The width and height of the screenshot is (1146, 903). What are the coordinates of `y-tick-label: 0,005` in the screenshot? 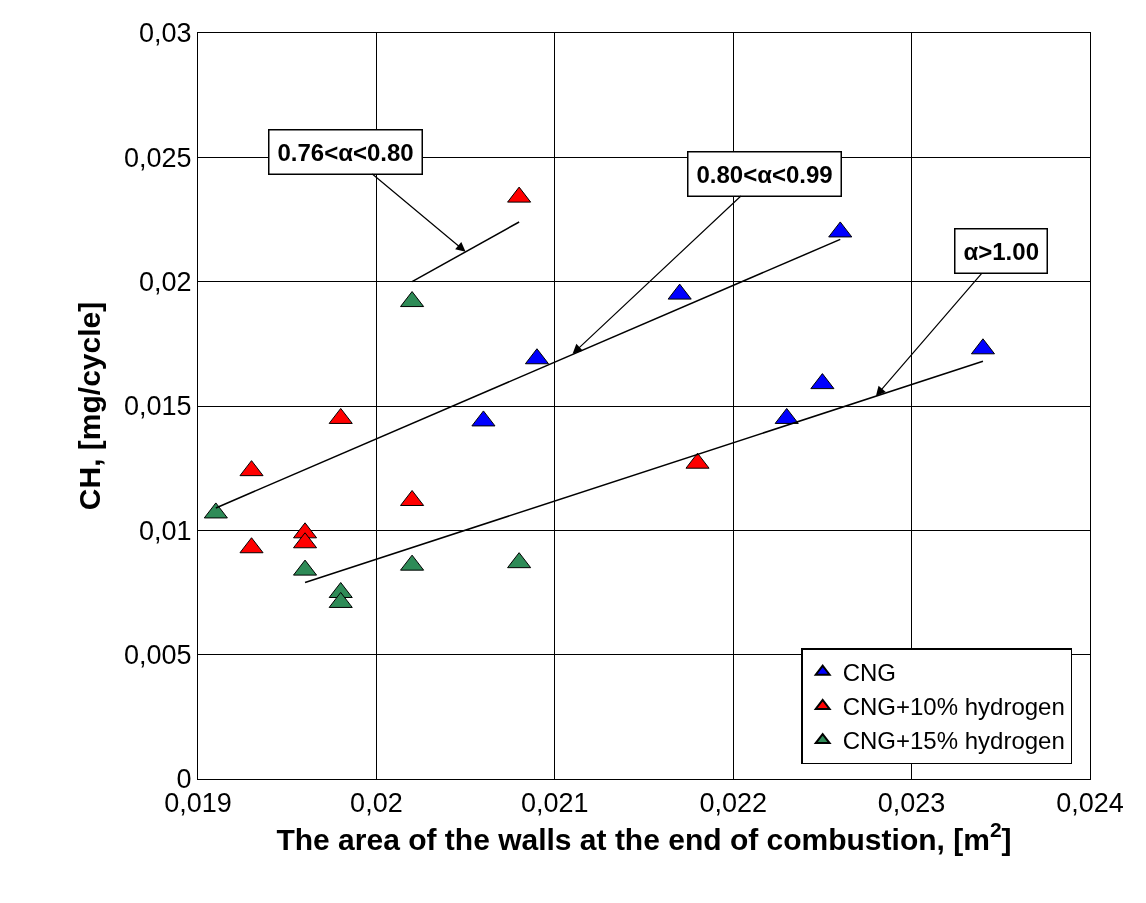 It's located at (158, 655).